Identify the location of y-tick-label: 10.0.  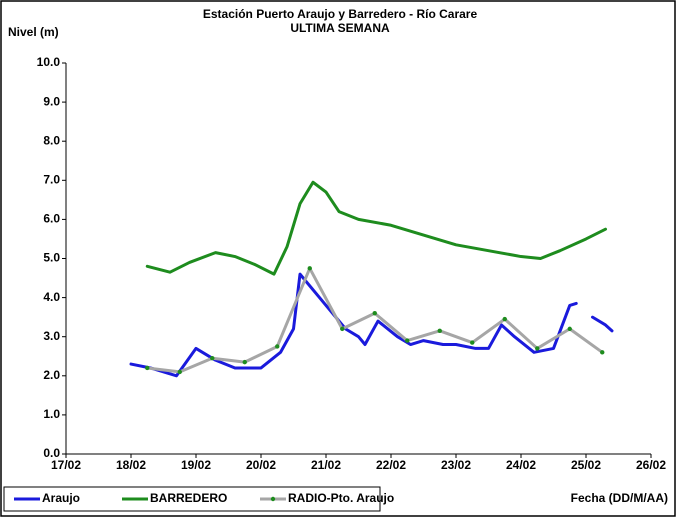
(49, 62).